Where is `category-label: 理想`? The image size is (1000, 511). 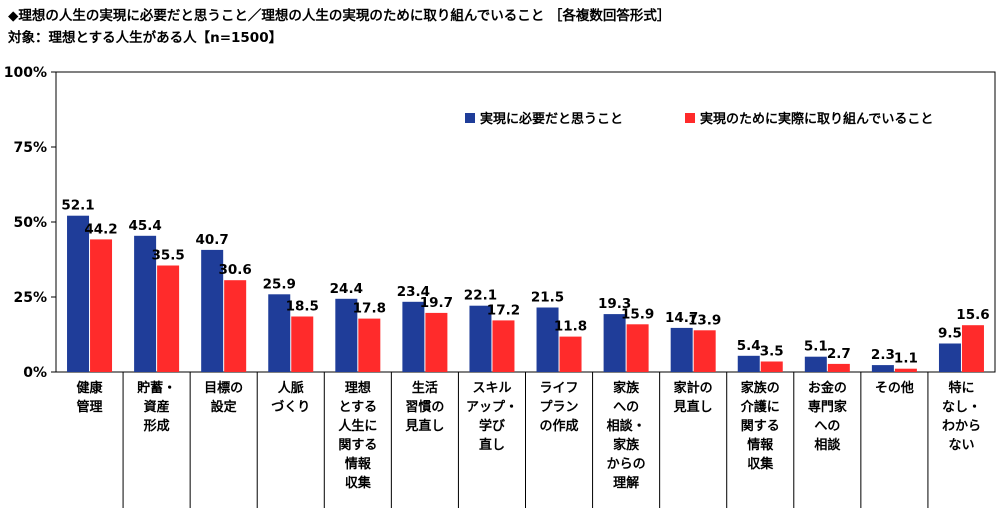
category-label: 理想 is located at coordinates (358, 388).